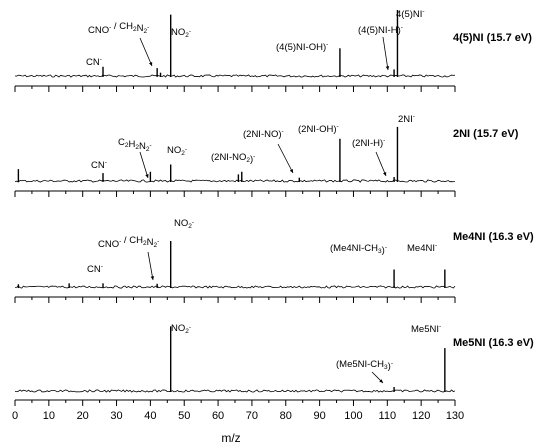  Describe the element at coordinates (252, 416) in the screenshot. I see `x-tick-label: 70` at that location.